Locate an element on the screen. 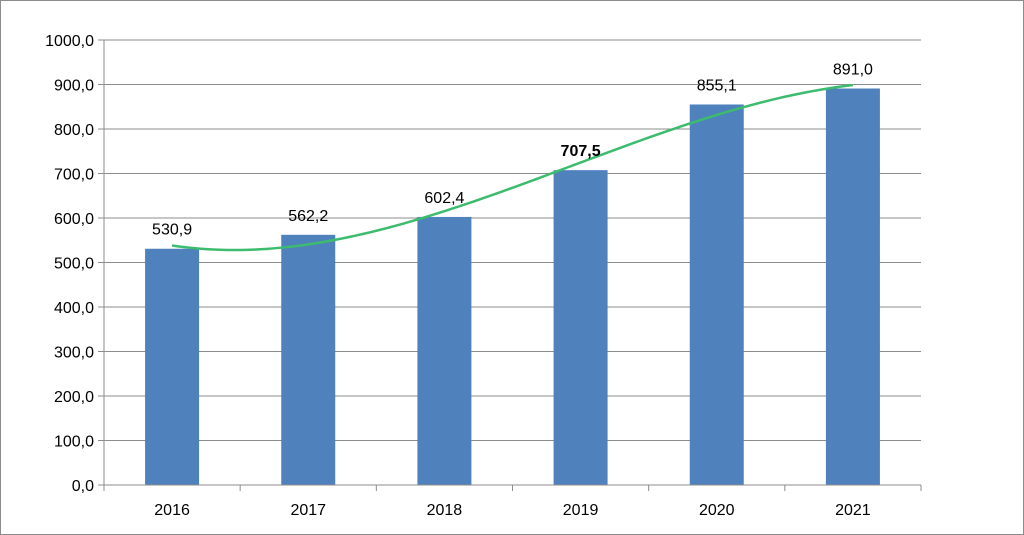 The height and width of the screenshot is (535, 1024). data-label: 891,0 is located at coordinates (853, 70).